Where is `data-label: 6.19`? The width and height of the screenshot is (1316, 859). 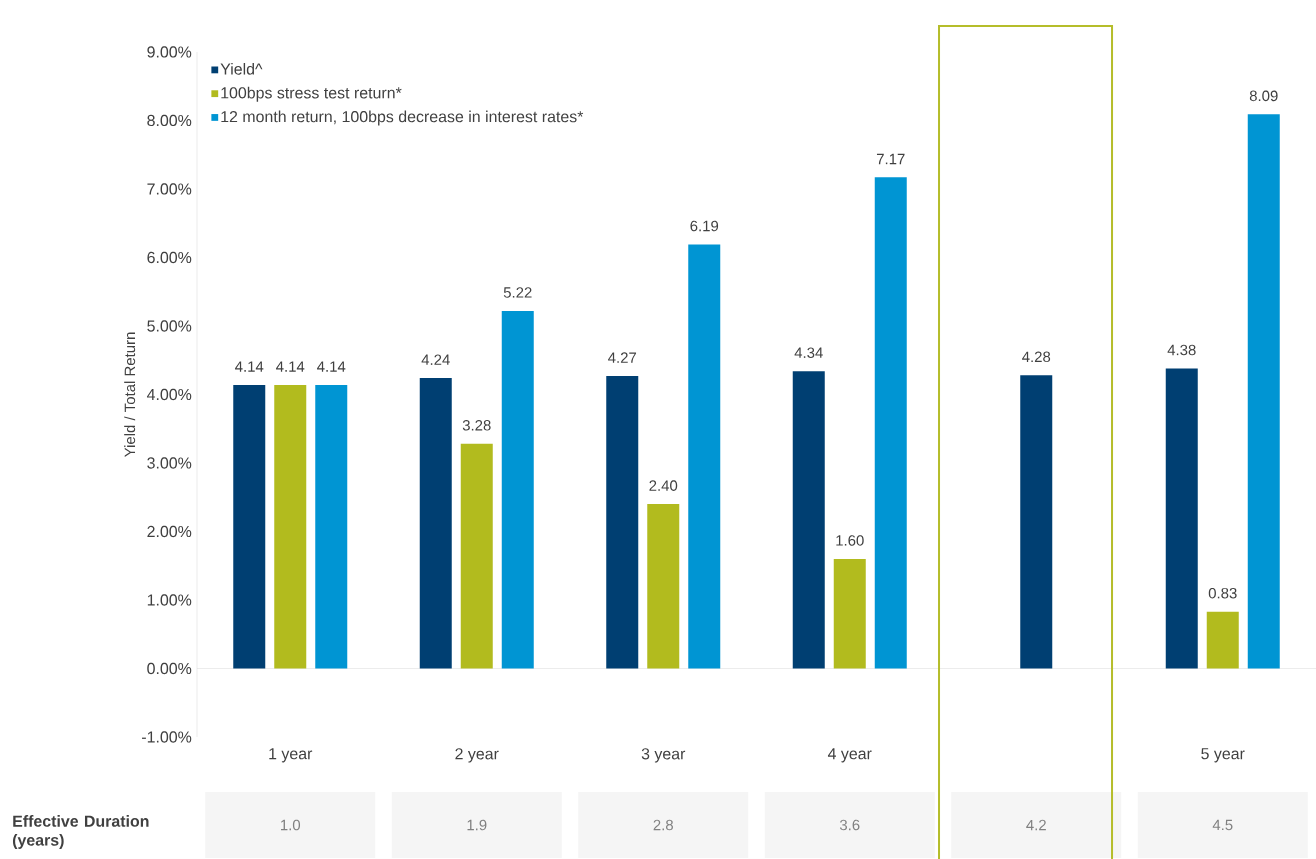 data-label: 6.19 is located at coordinates (704, 226).